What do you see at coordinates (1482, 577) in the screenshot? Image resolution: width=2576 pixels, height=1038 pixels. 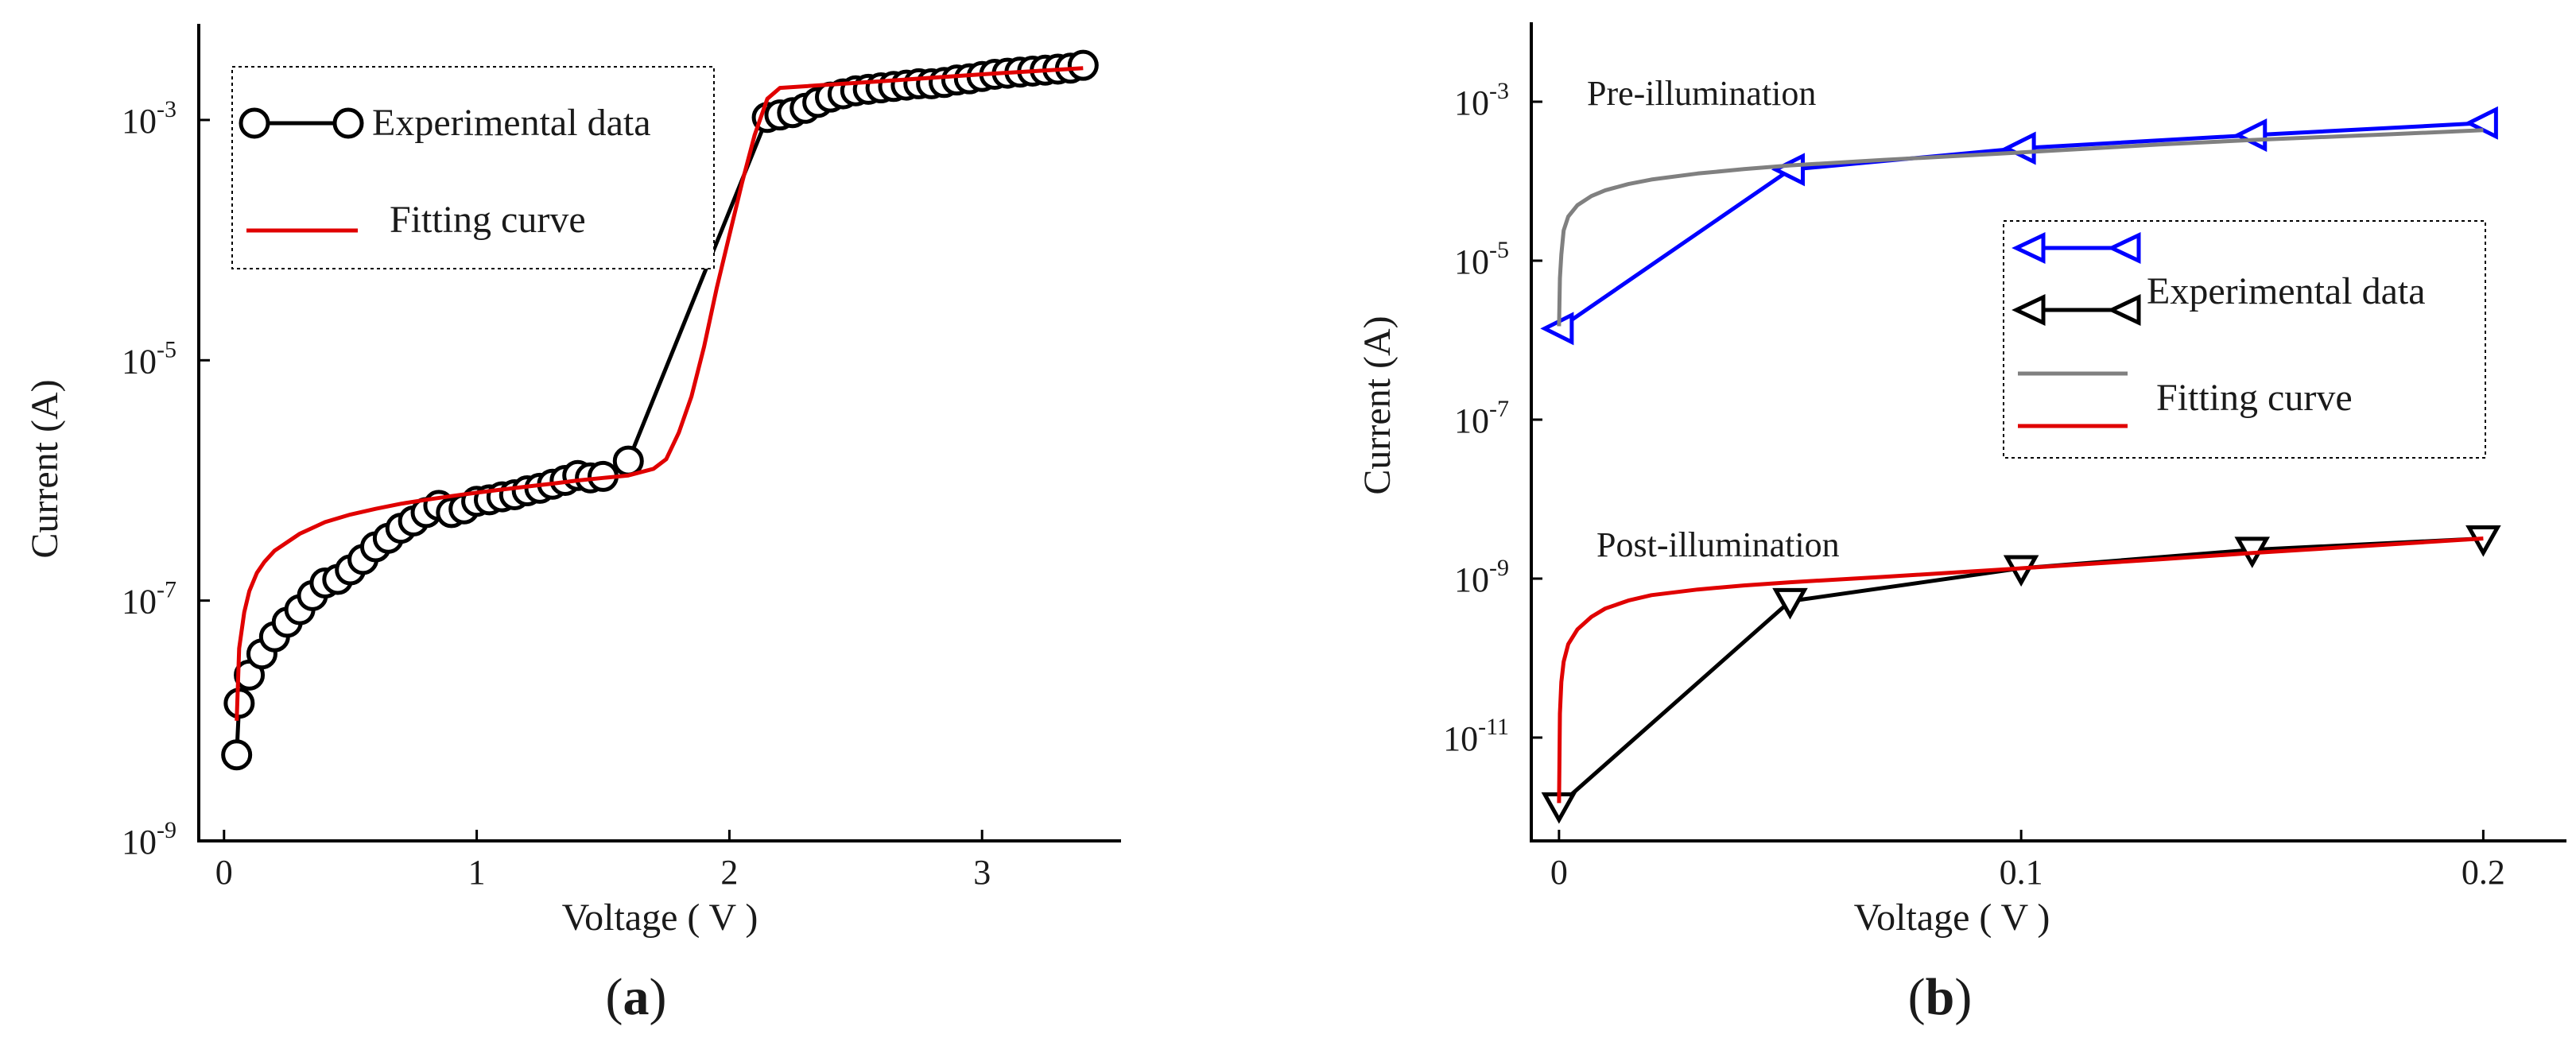 I see `panel-b-y-tick-label: 10⁻⁹` at bounding box center [1482, 577].